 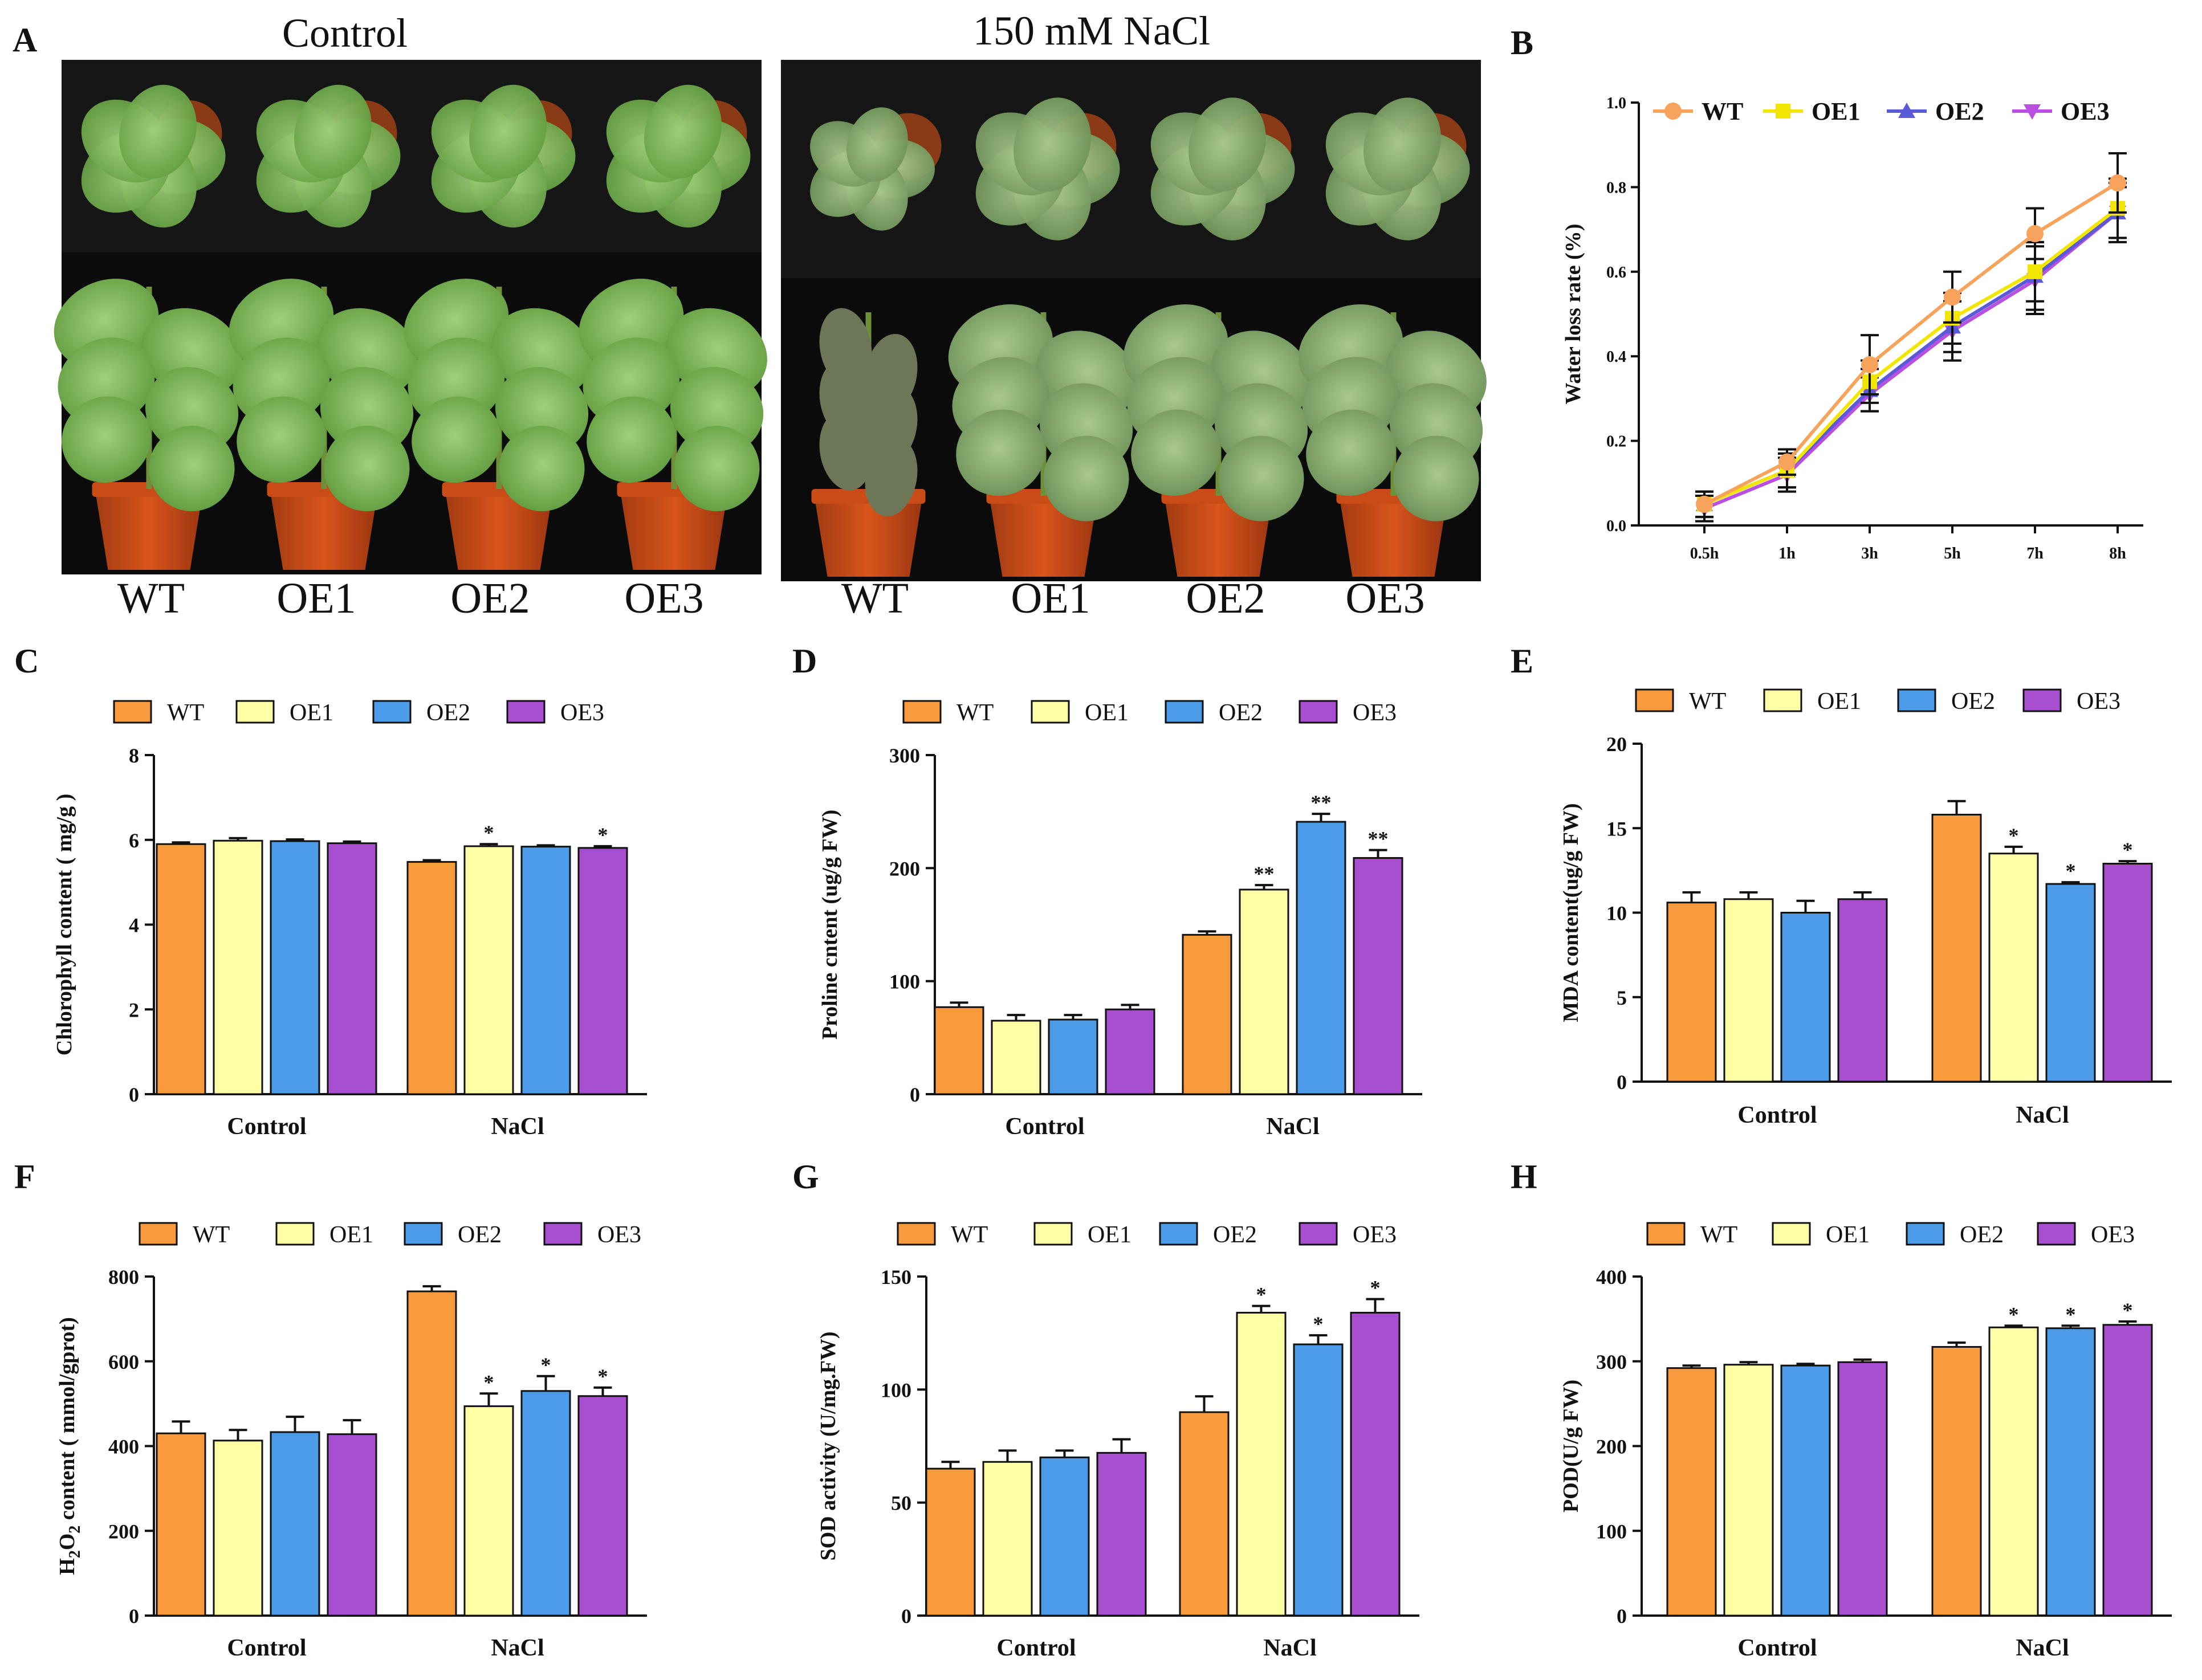 What do you see at coordinates (1911, 356) in the screenshot?
I see `series-line-oe1` at bounding box center [1911, 356].